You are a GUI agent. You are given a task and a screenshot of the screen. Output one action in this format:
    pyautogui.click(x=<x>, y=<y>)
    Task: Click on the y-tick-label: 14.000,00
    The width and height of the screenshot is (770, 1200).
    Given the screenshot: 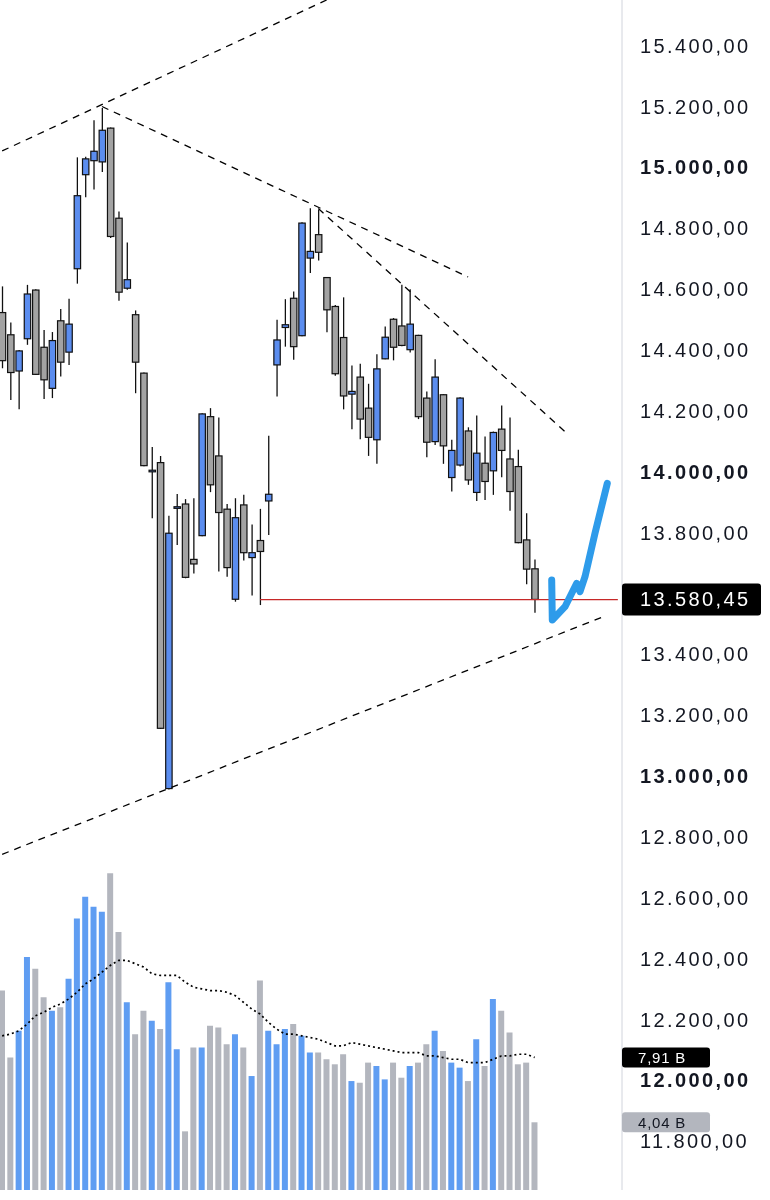 What is the action you would take?
    pyautogui.click(x=695, y=471)
    